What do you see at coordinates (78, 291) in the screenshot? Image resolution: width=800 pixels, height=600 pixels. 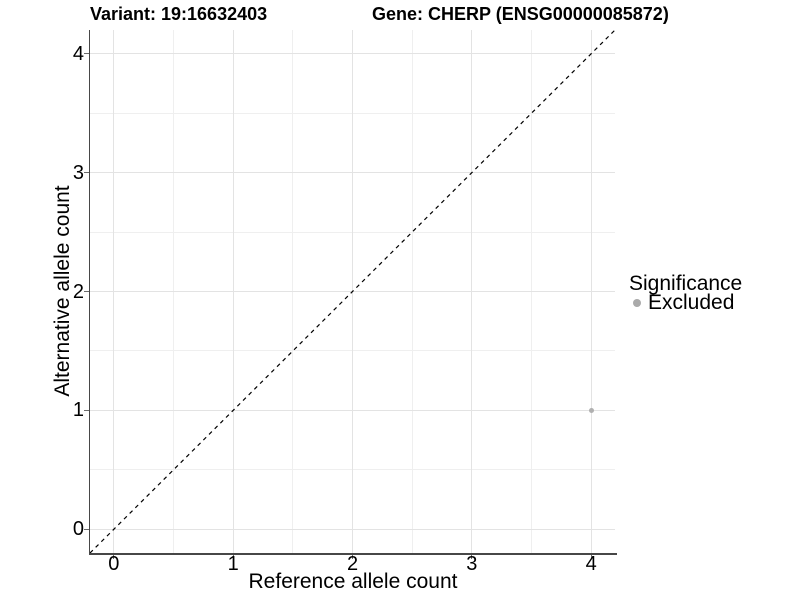 I see `y-tick-label: 2` at bounding box center [78, 291].